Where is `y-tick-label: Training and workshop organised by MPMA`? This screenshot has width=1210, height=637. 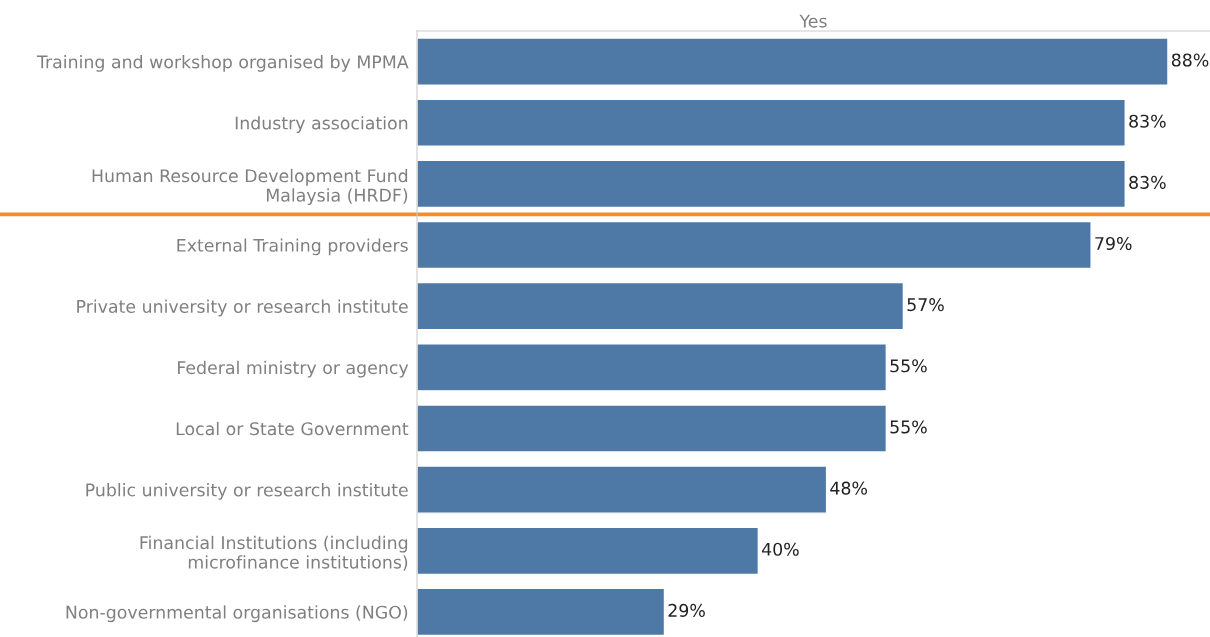
y-tick-label: Training and workshop organised by MPMA is located at coordinates (222, 63).